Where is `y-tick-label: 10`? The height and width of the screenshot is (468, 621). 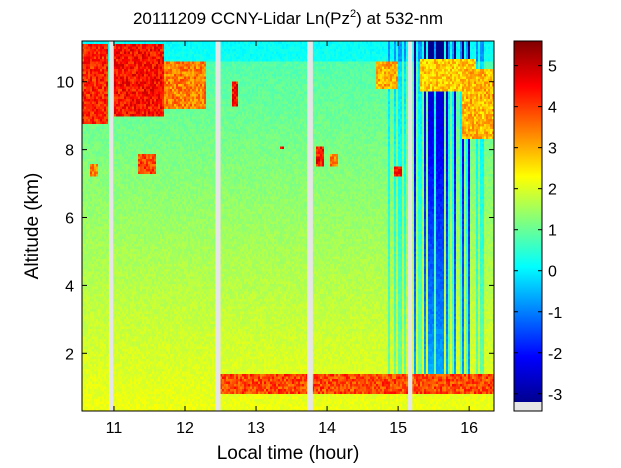 y-tick-label: 10 is located at coordinates (65, 83).